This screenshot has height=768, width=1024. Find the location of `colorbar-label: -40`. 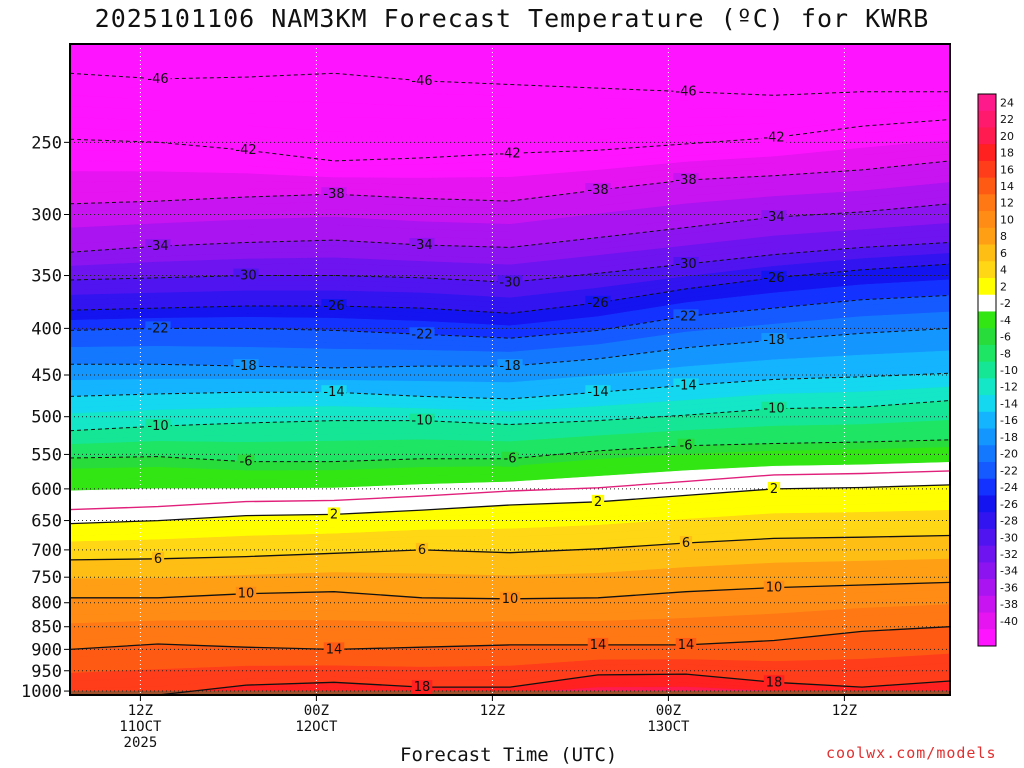

colorbar-label: -40 is located at coordinates (1009, 621).